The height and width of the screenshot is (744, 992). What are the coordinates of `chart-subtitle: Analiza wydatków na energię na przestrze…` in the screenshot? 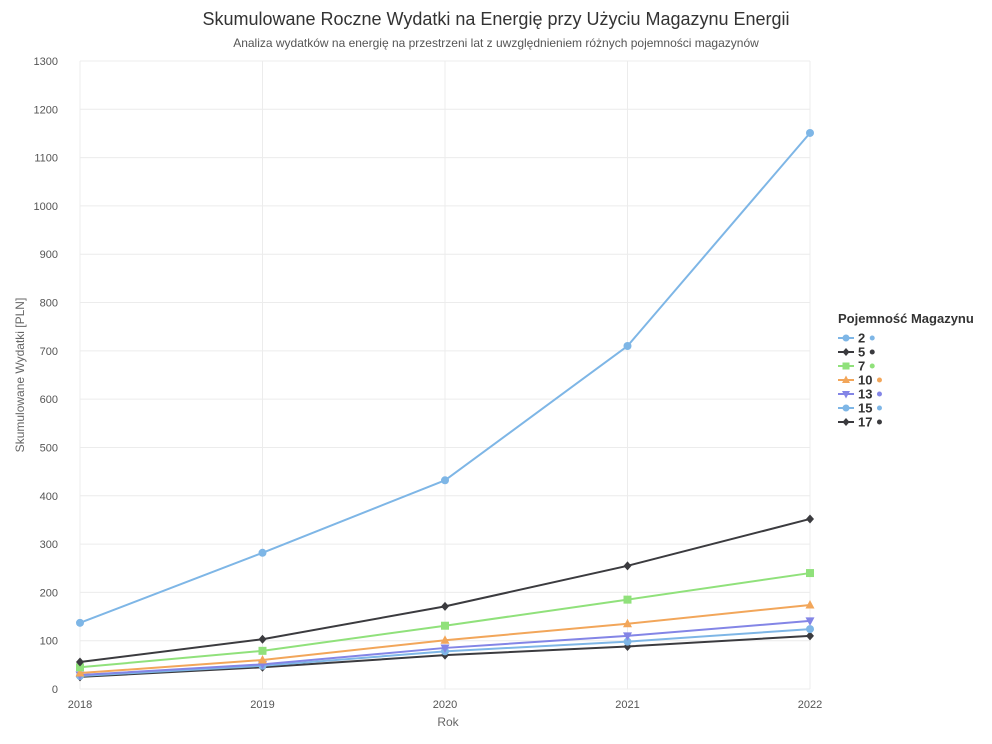 It's located at (496, 43).